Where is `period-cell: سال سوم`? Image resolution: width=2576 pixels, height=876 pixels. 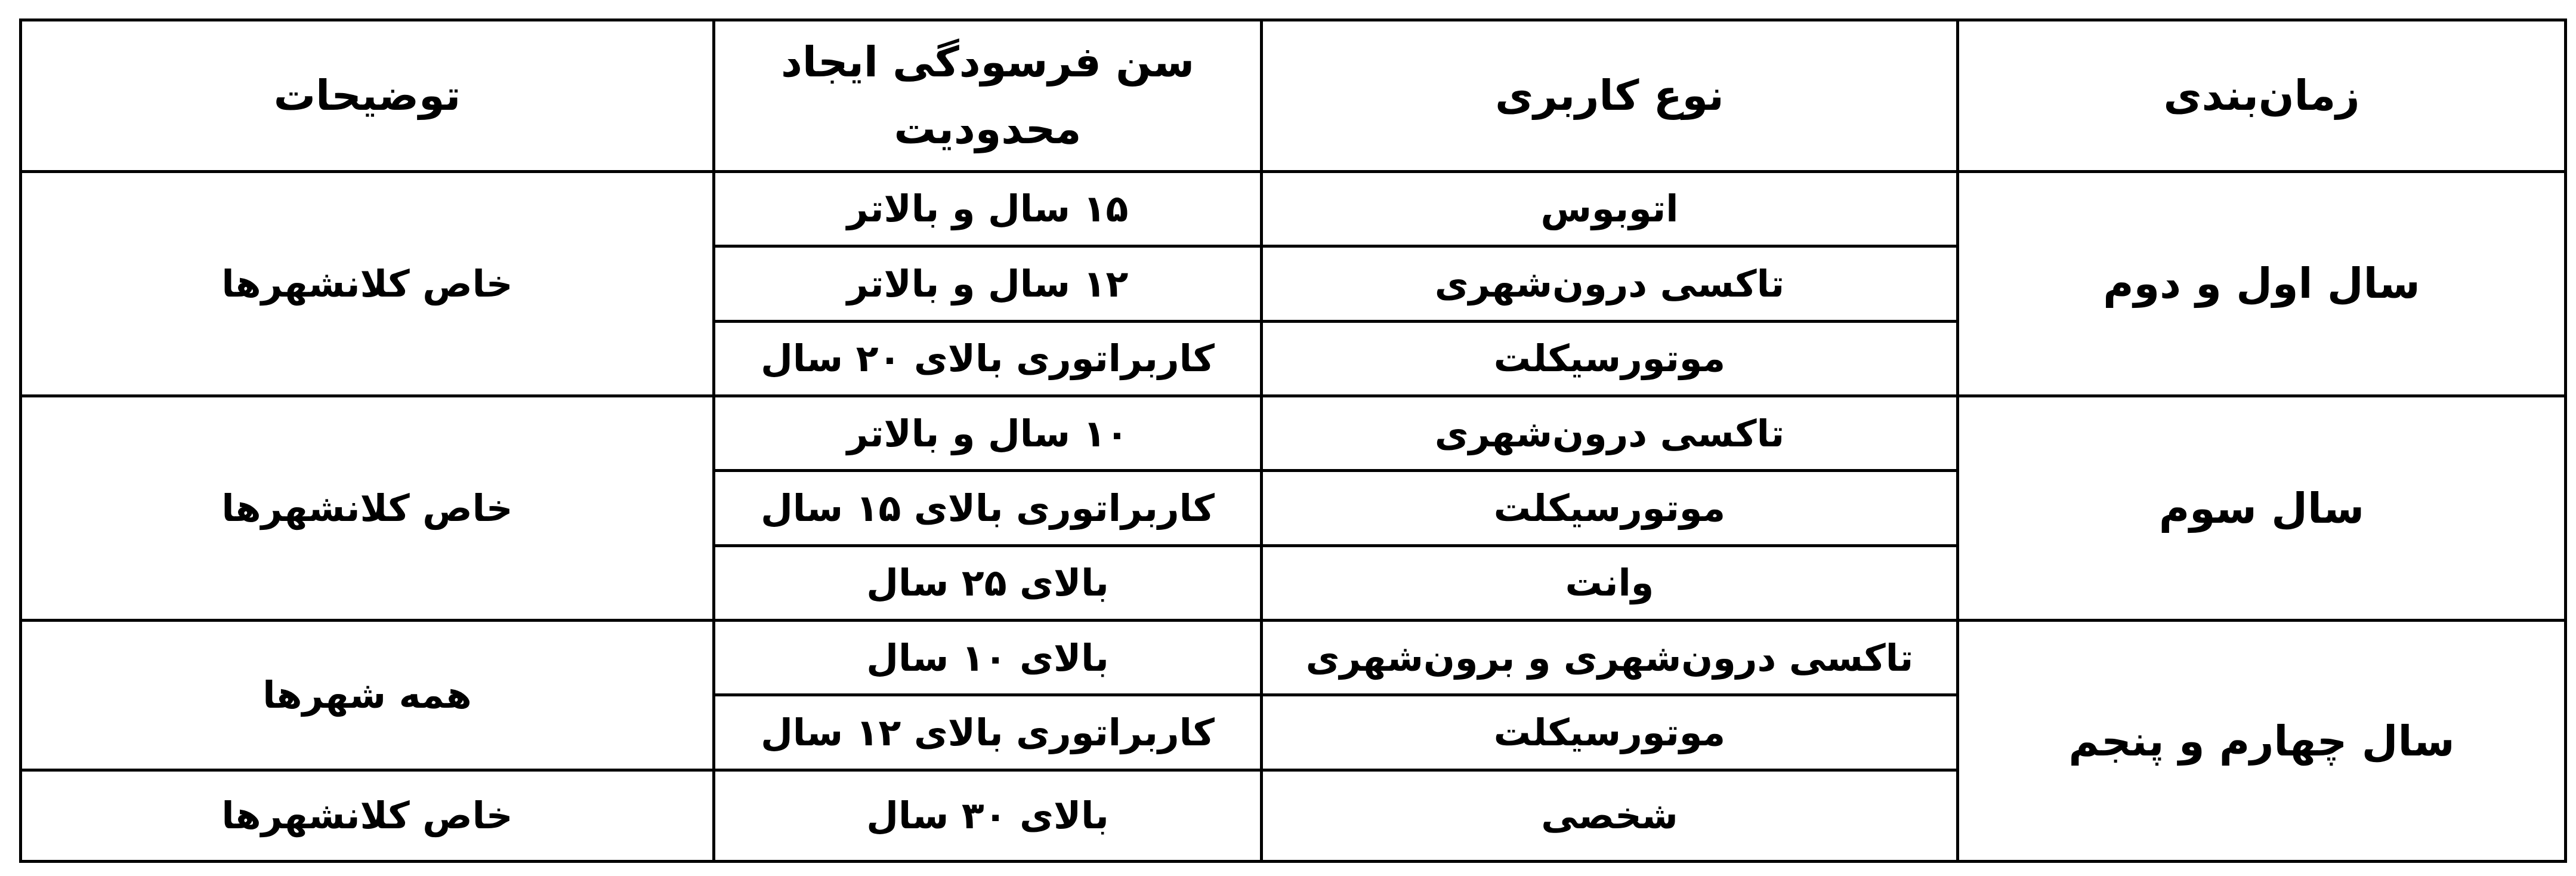 period-cell: سال سوم is located at coordinates (2261, 508).